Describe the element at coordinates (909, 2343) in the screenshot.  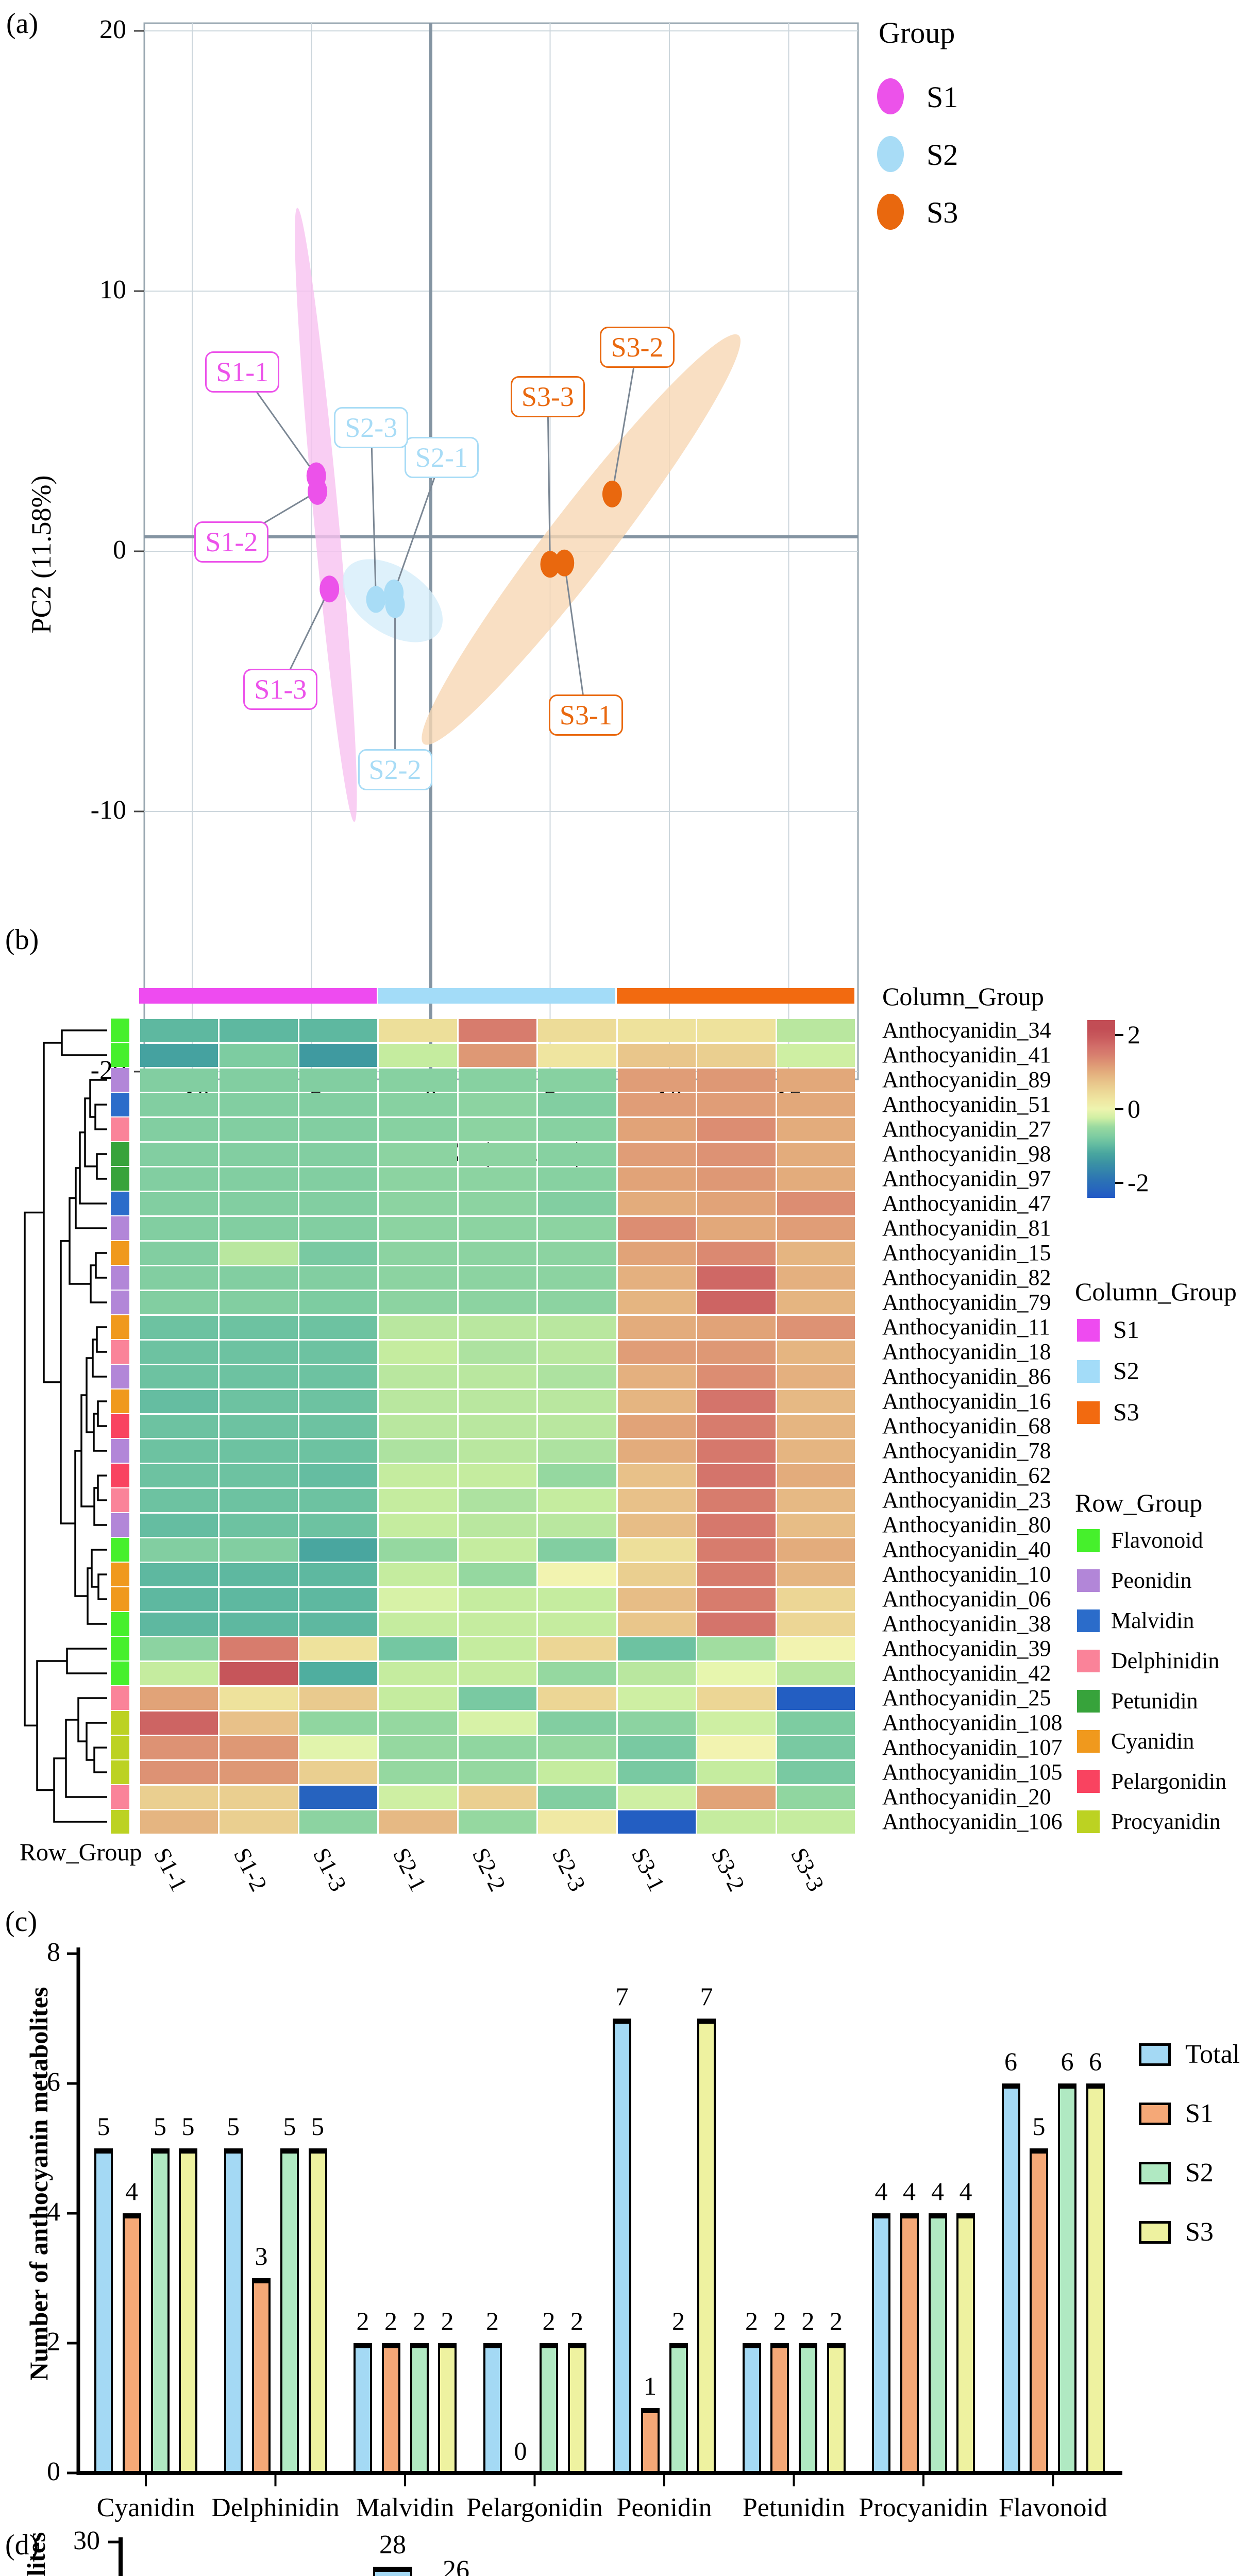
I see `counts-bar-Procyanidin-S1` at that location.